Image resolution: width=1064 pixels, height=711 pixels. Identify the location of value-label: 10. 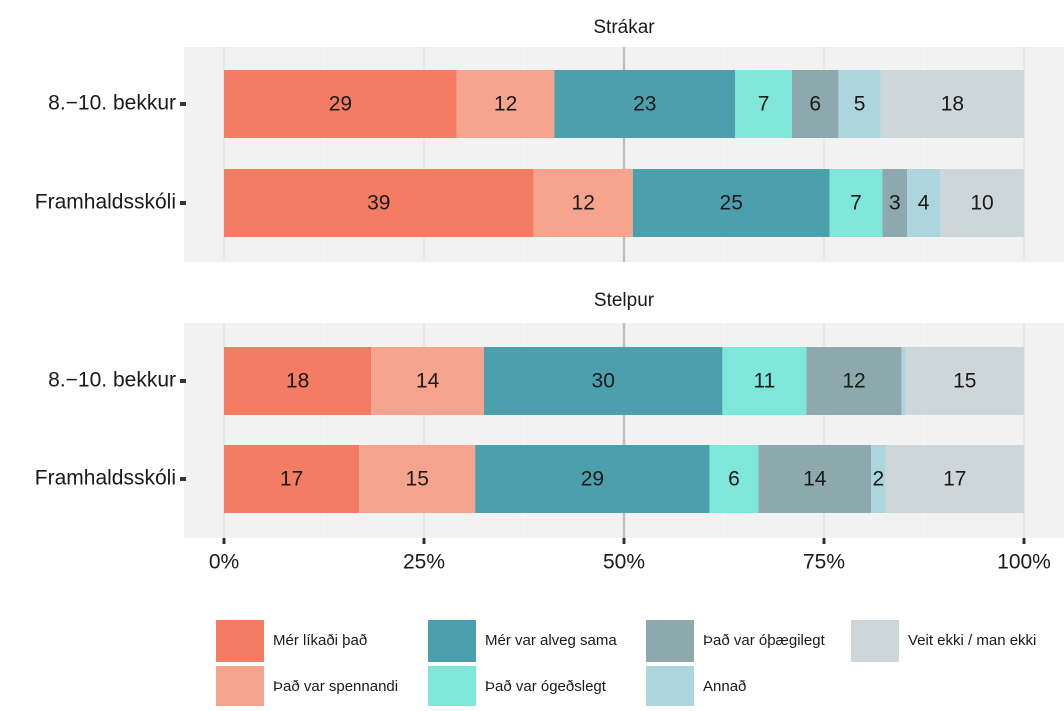
(981, 203).